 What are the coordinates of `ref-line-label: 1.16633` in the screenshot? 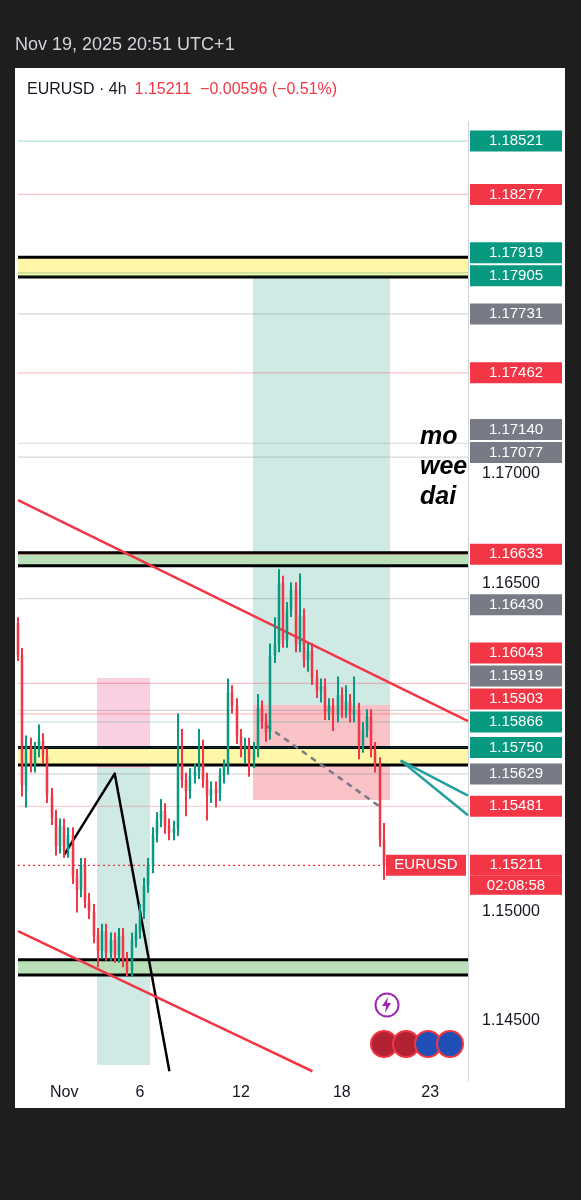 It's located at (516, 553).